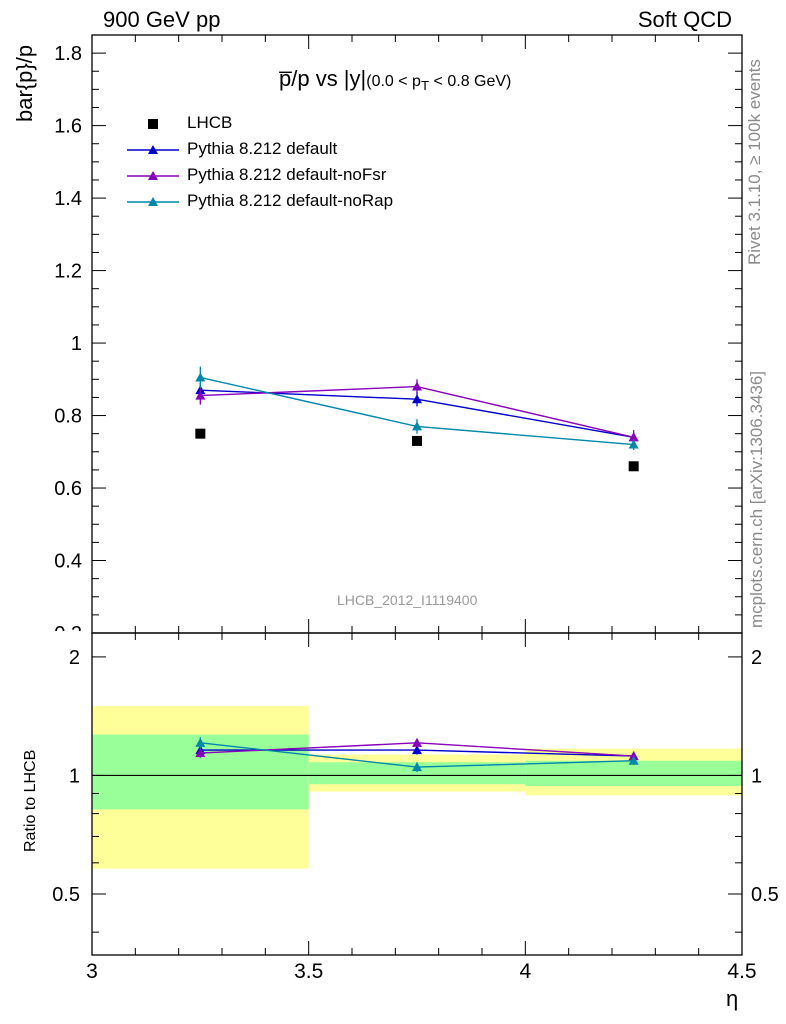 The width and height of the screenshot is (786, 1024). What do you see at coordinates (741, 971) in the screenshot?
I see `x-tick-label: 4.5` at bounding box center [741, 971].